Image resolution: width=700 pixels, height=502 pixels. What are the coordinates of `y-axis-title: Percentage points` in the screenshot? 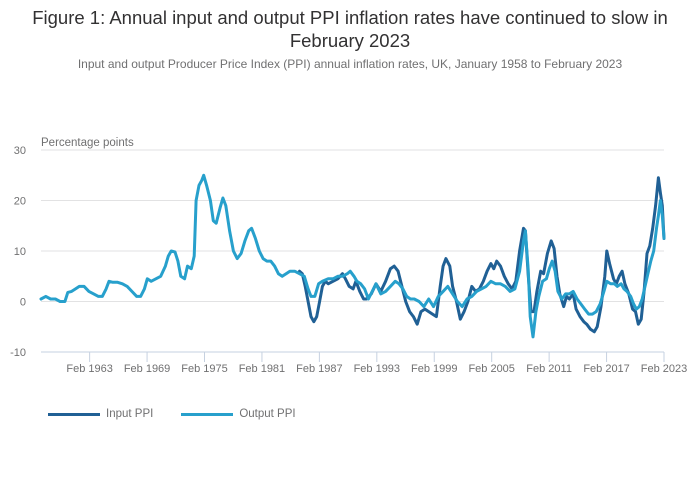 It's located at (87, 143).